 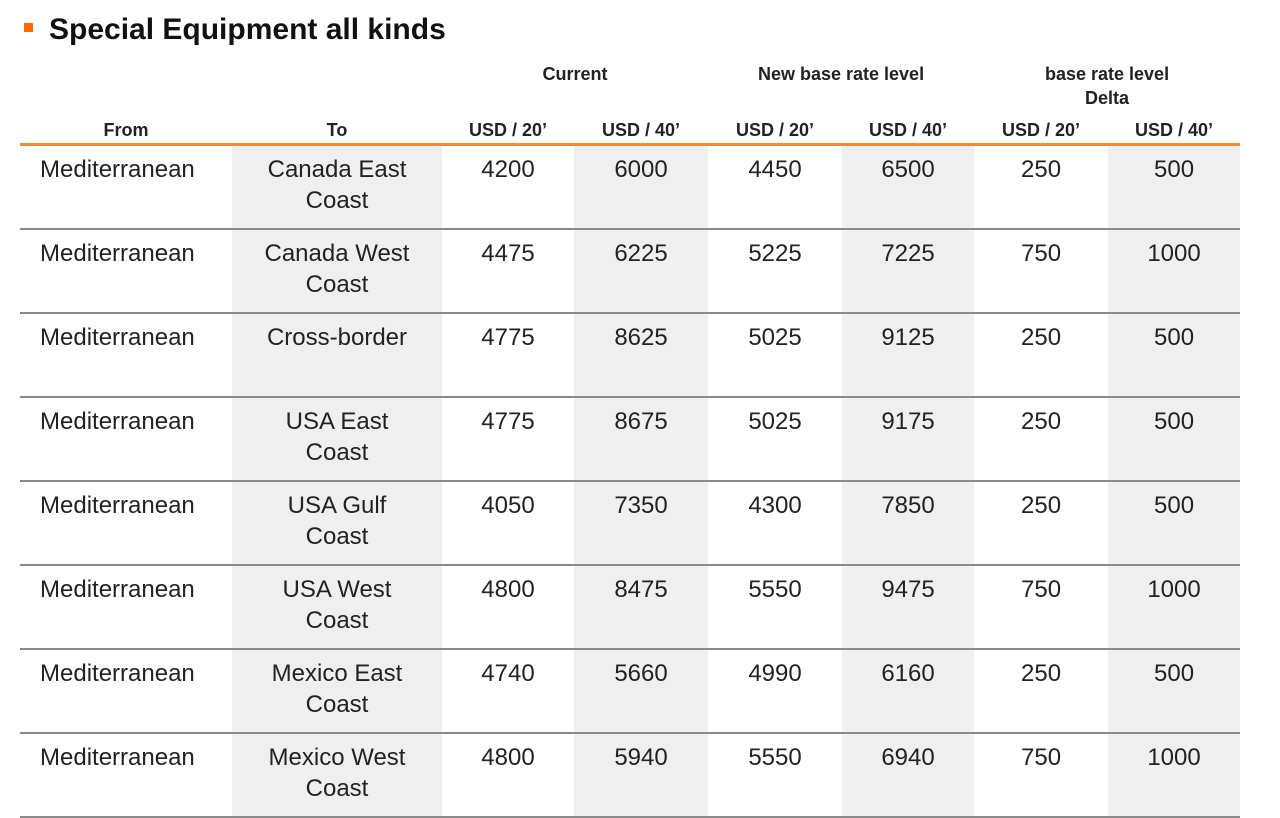 What do you see at coordinates (641, 691) in the screenshot?
I see `cell-current-40: 5660` at bounding box center [641, 691].